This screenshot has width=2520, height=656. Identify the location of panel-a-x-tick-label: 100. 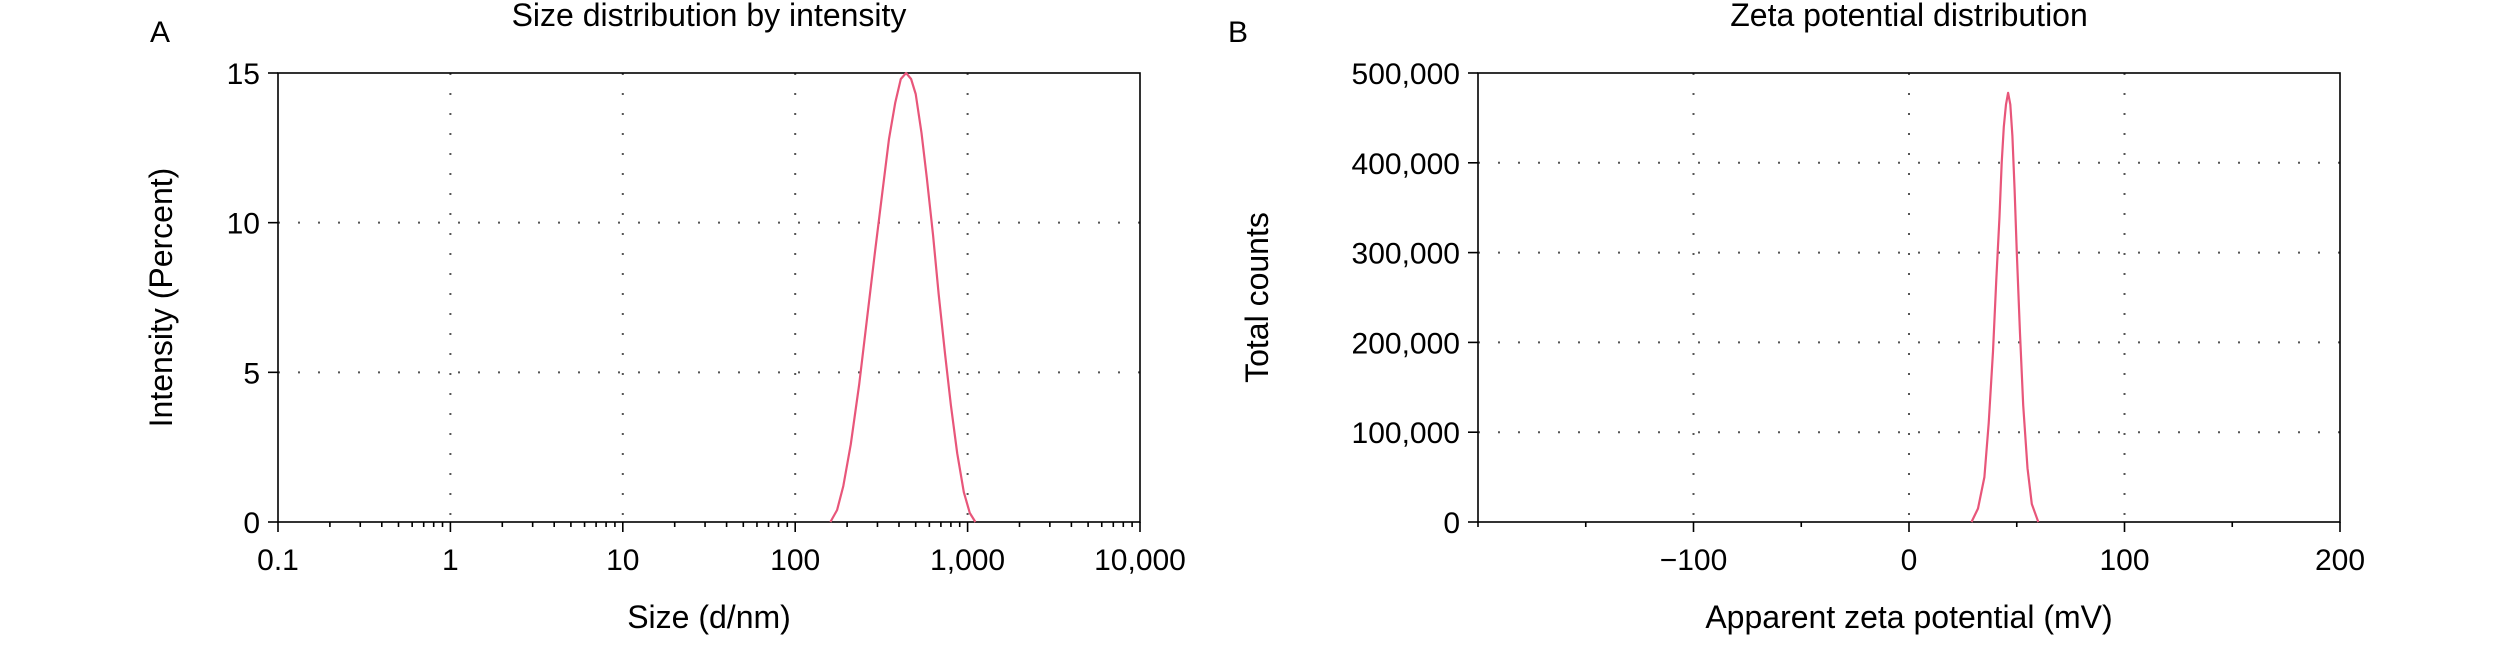
(795, 560).